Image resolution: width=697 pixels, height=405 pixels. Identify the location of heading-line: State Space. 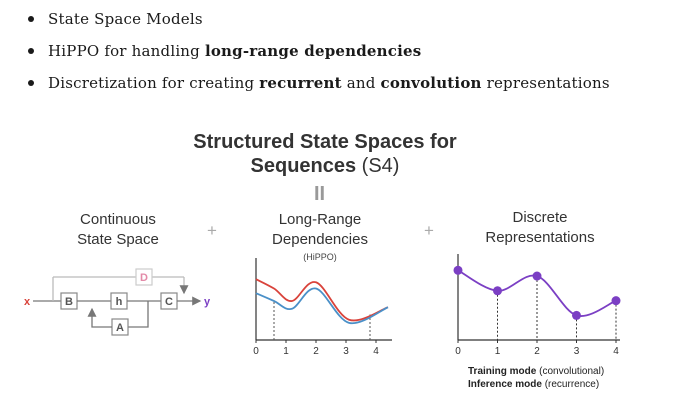
(118, 239).